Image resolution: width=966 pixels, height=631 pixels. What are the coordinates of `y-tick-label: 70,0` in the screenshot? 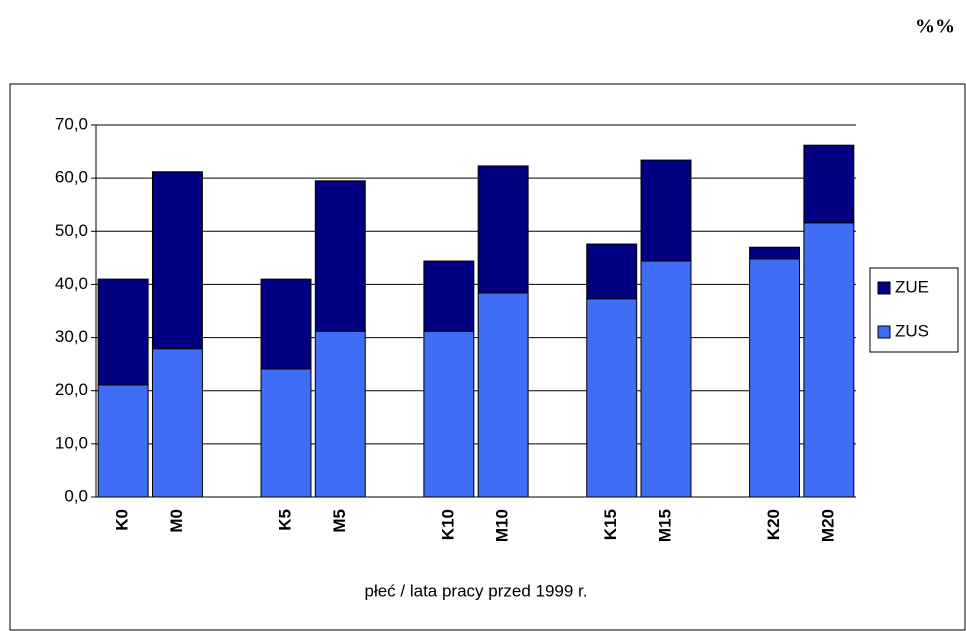 It's located at (71, 123).